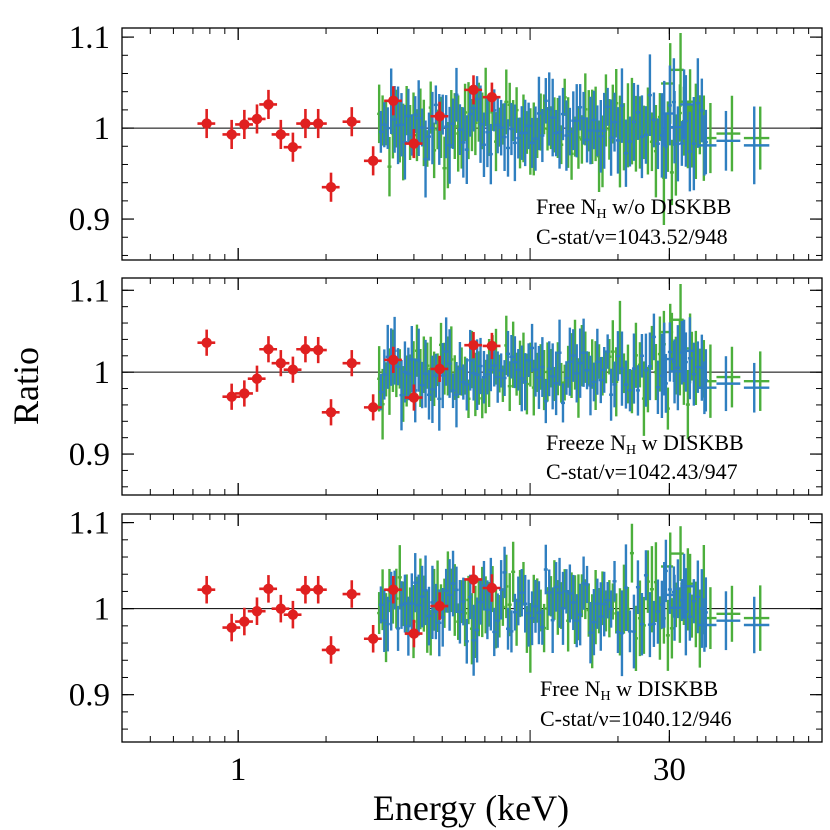 The width and height of the screenshot is (830, 830). Describe the element at coordinates (471, 808) in the screenshot. I see `x-axis-title: Energy (keV)` at that location.